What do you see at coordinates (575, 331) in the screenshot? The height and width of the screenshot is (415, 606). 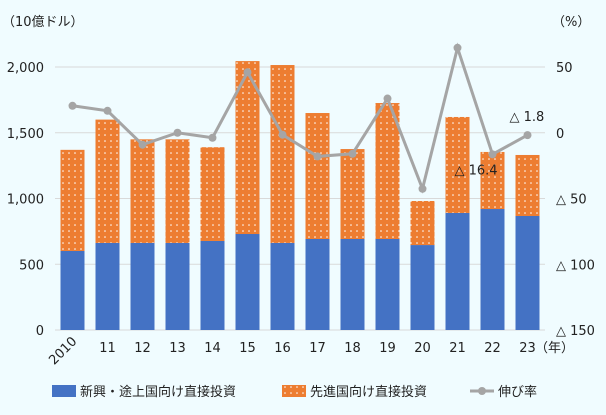 I see `right-tick-label: △ 150` at bounding box center [575, 331].